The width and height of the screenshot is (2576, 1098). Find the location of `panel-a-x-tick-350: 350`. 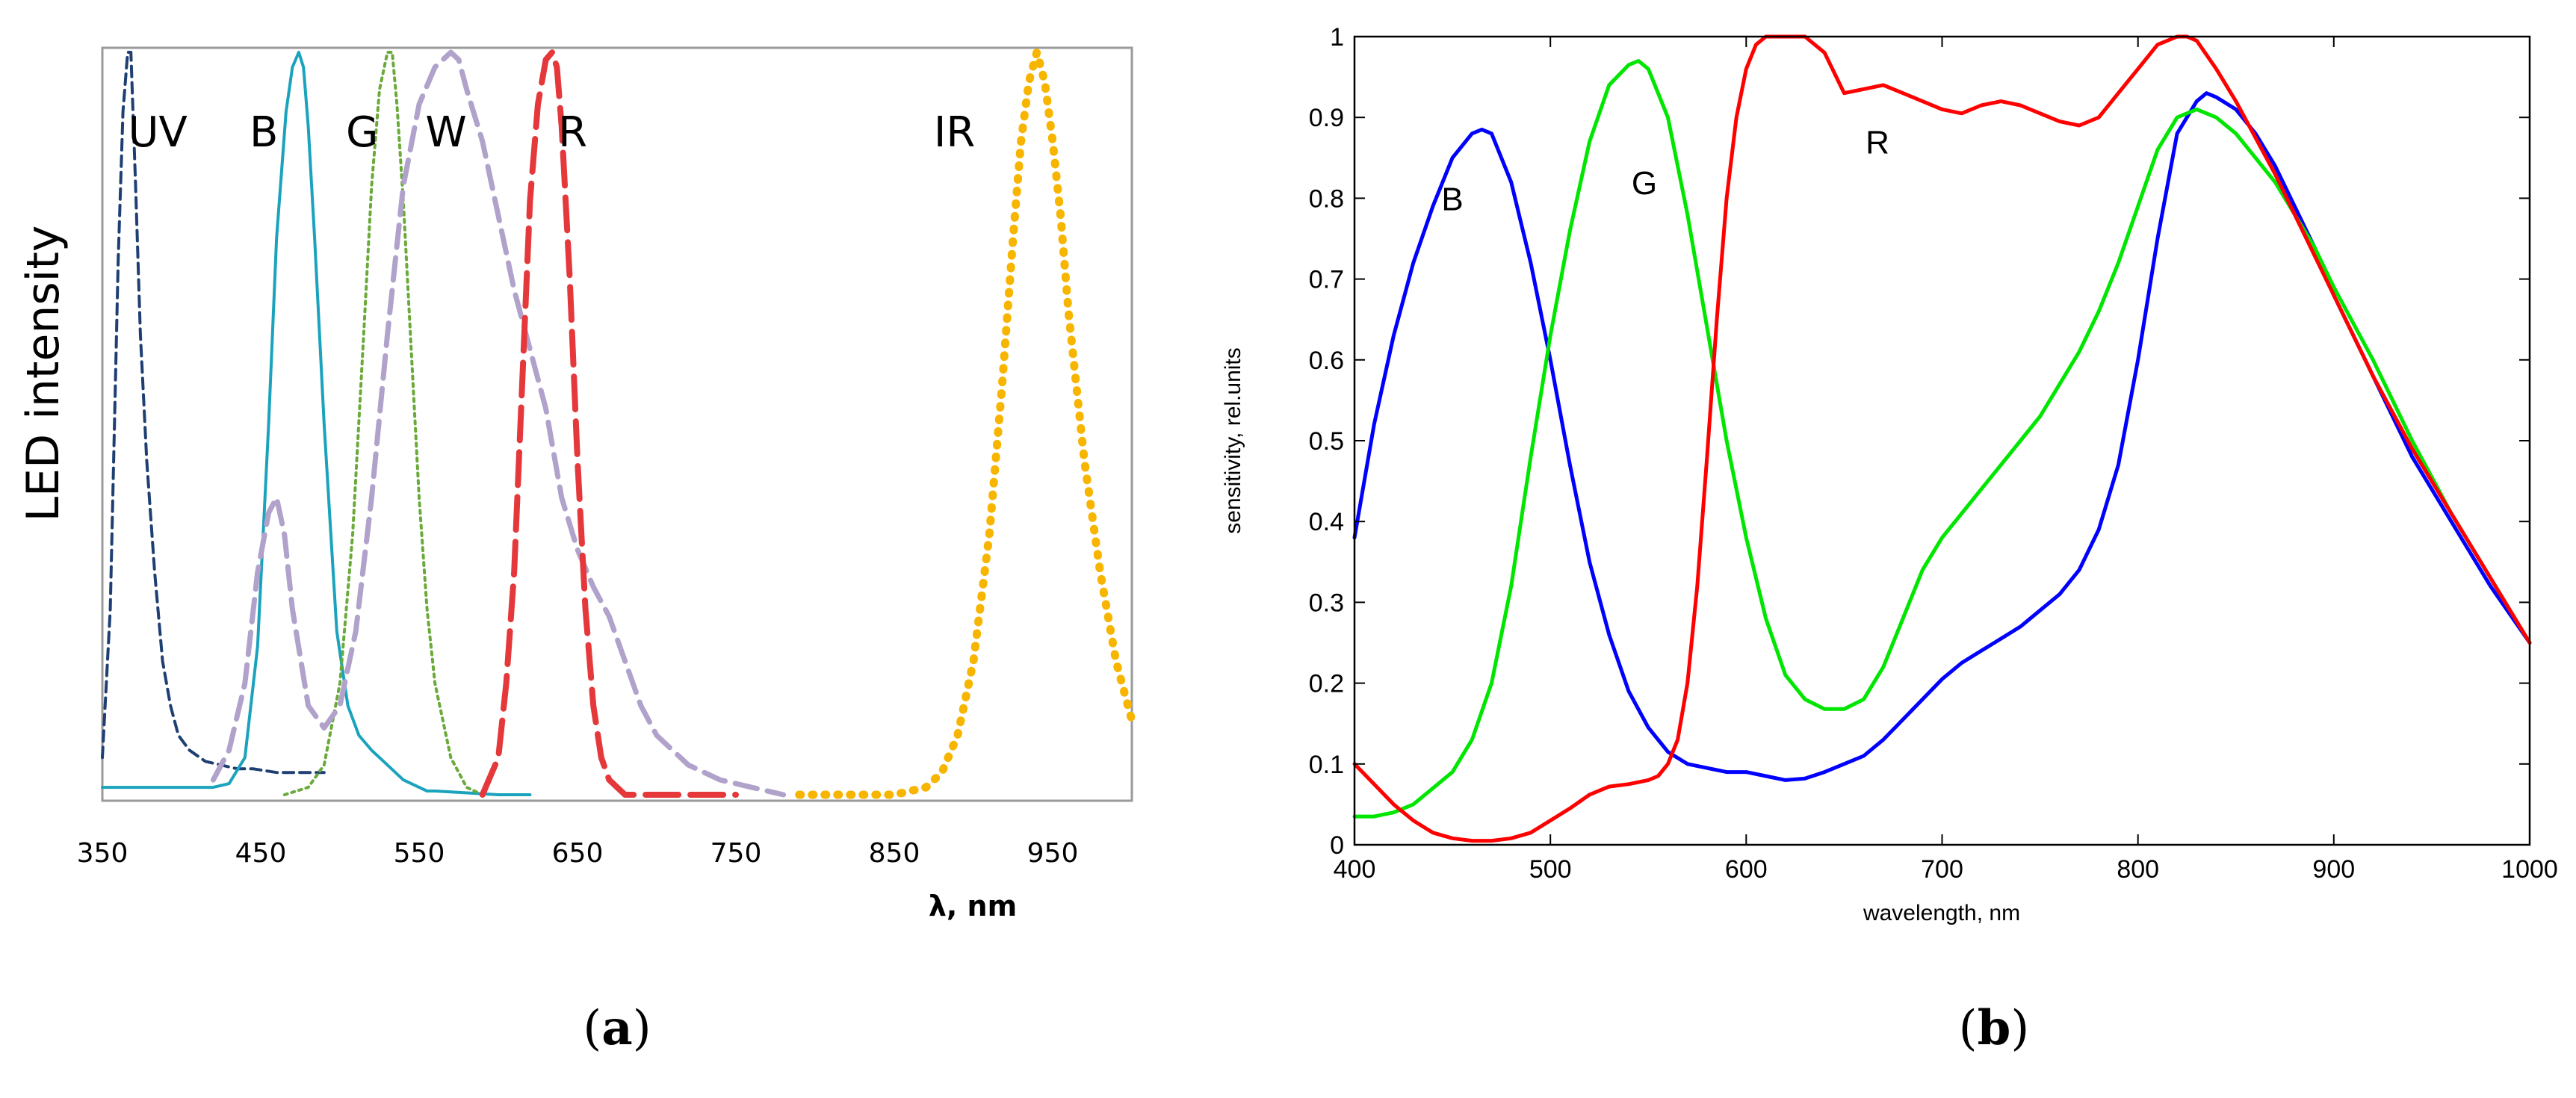

panel-a-x-tick-350: 350 is located at coordinates (103, 853).